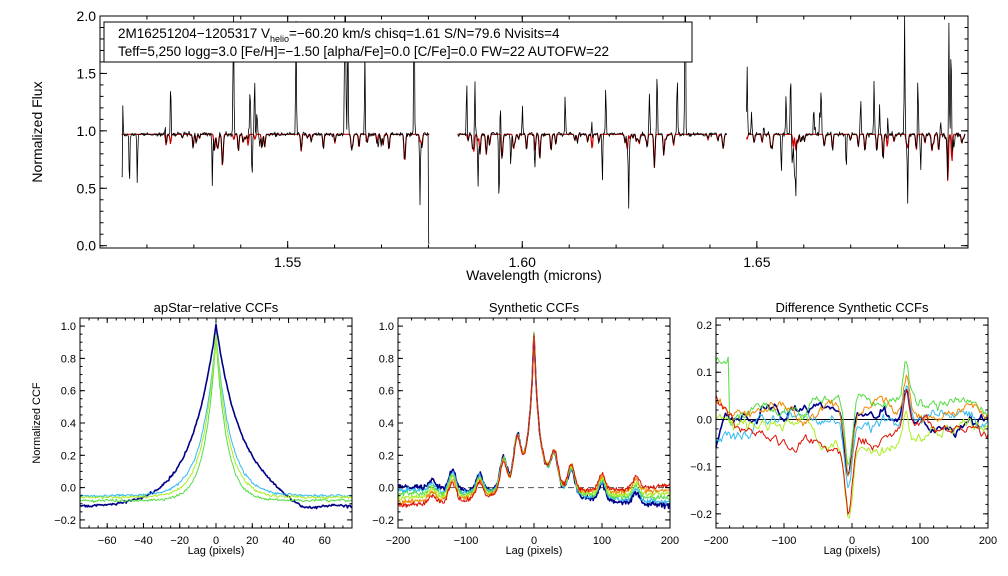 This screenshot has width=1008, height=576. Describe the element at coordinates (534, 551) in the screenshot. I see `synthetic-ccf-xlabel: Lag (pixels)` at that location.